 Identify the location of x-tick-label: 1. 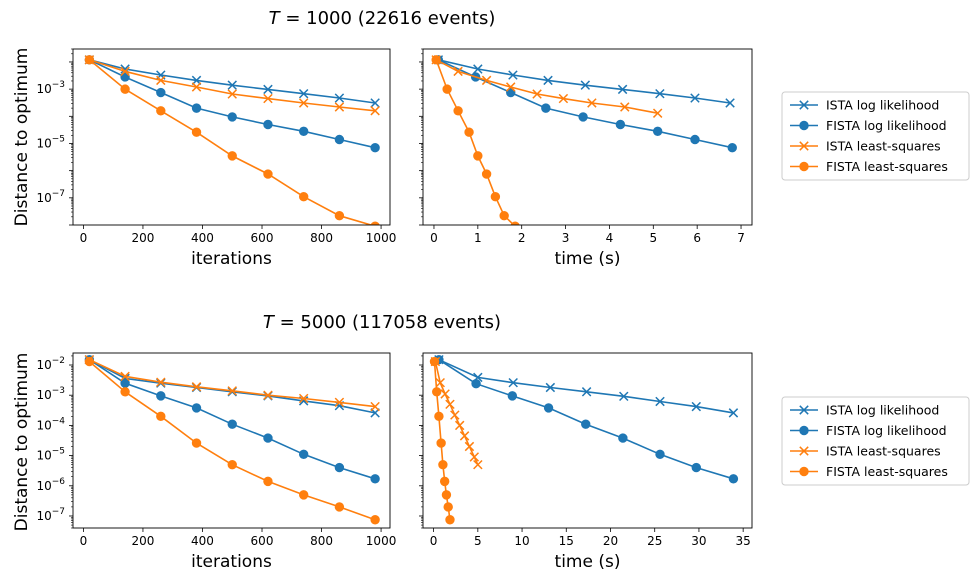
(478, 238).